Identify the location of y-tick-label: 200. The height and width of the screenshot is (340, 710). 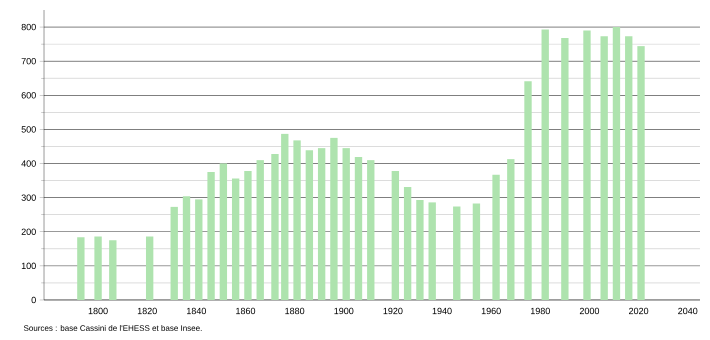
(29, 231).